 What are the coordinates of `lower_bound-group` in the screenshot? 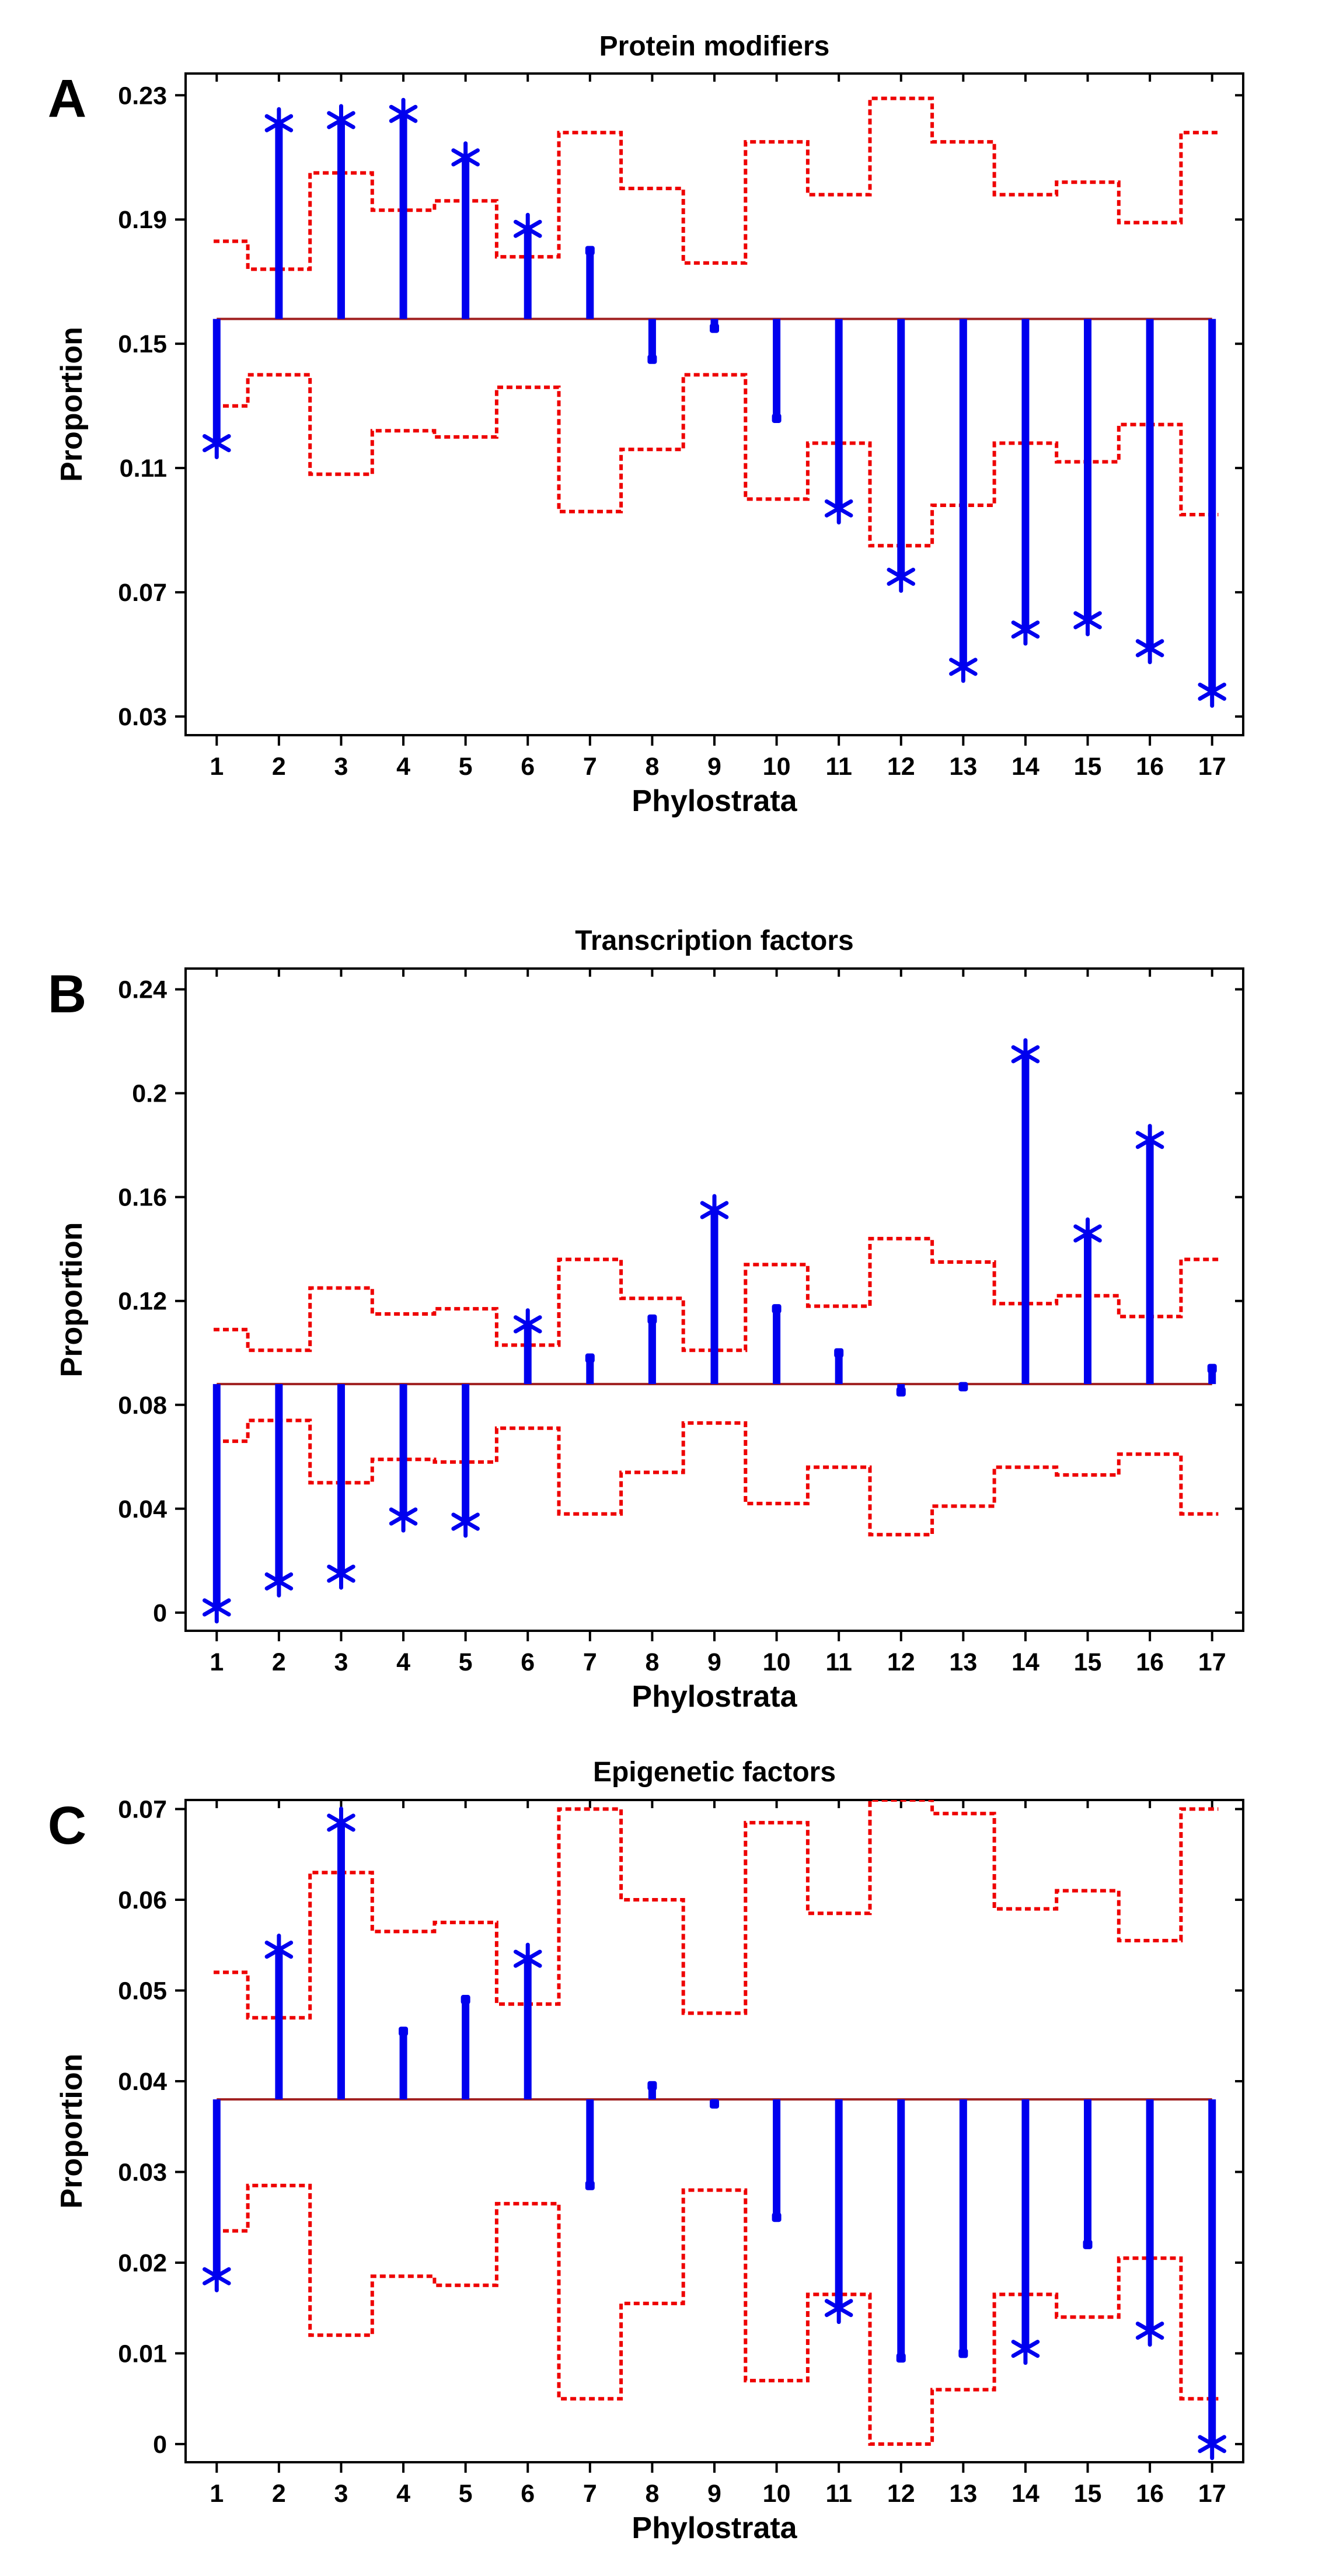 It's located at (715, 2314).